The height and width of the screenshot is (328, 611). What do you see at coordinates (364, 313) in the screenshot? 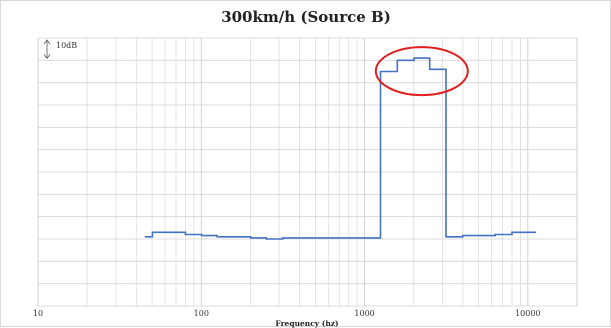
I see `x-tick-label: 1000` at bounding box center [364, 313].